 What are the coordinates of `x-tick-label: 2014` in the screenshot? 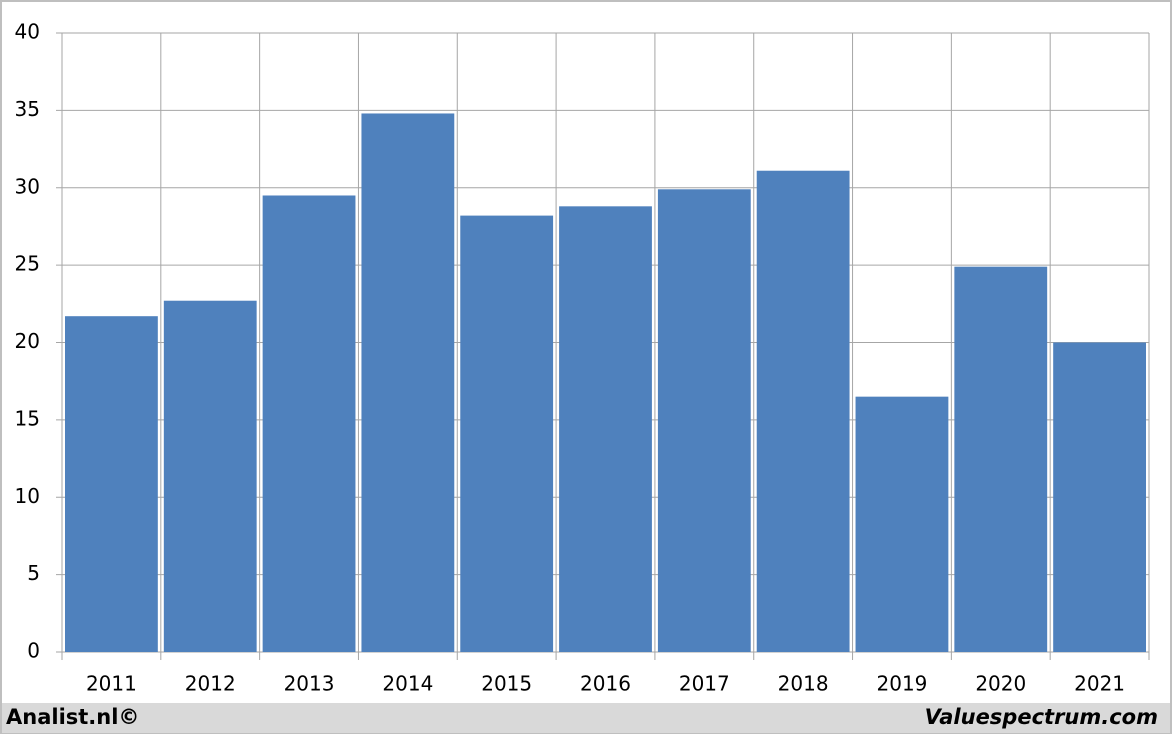 It's located at (407, 684).